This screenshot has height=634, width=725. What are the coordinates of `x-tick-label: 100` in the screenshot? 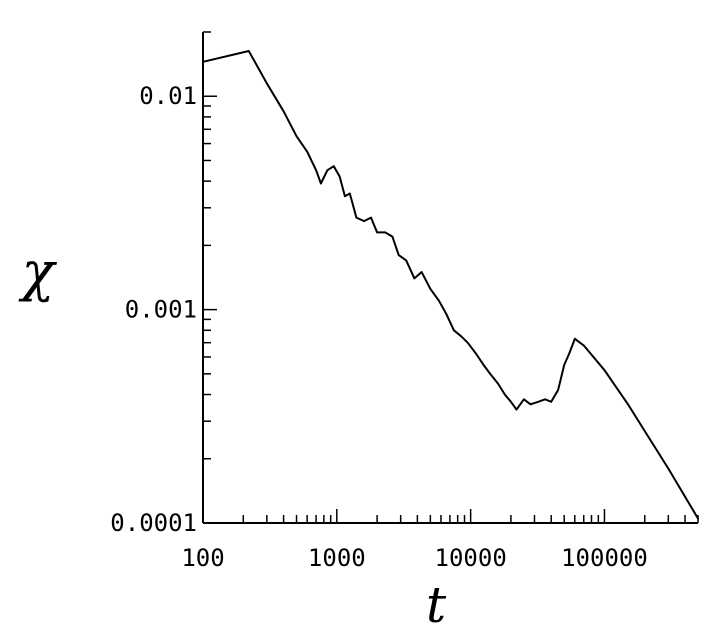 It's located at (202, 558).